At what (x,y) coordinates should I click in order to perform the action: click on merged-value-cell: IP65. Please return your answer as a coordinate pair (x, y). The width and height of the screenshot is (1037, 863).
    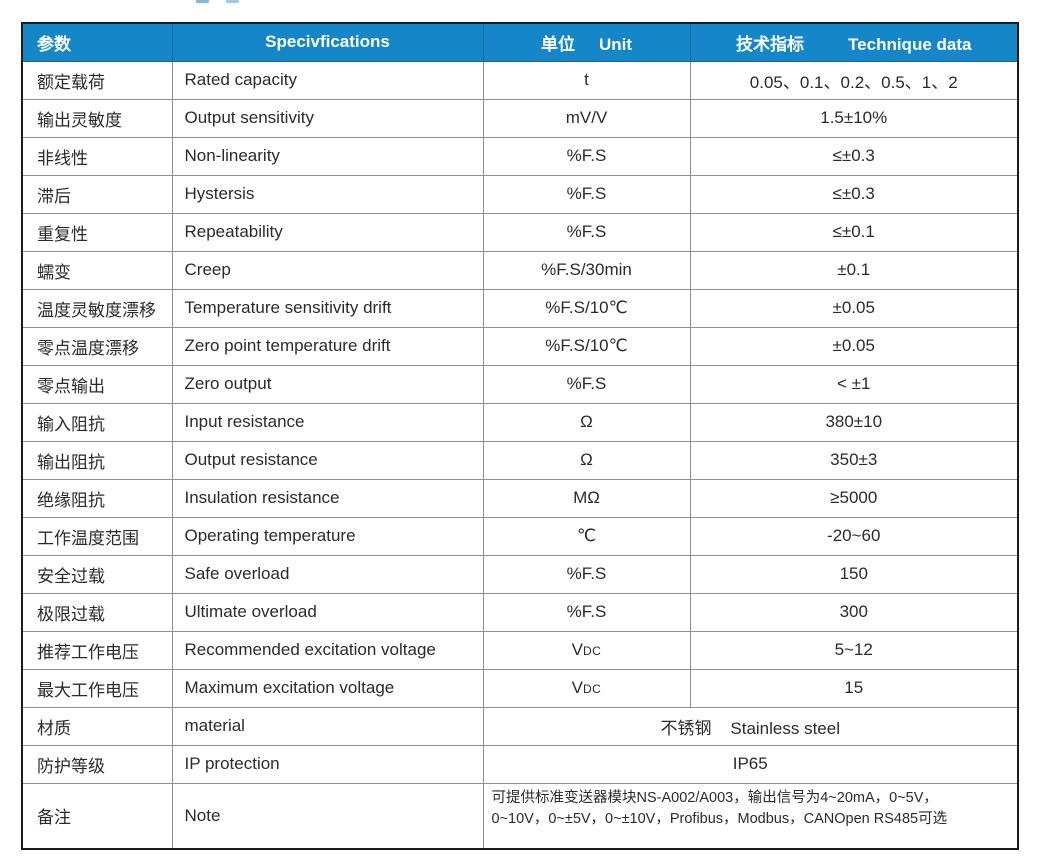
    Looking at the image, I should click on (750, 764).